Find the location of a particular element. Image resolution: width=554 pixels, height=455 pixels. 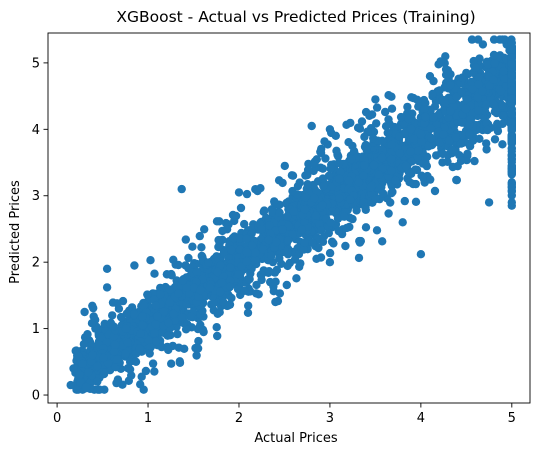

y-tick-label: 1 is located at coordinates (36, 329).